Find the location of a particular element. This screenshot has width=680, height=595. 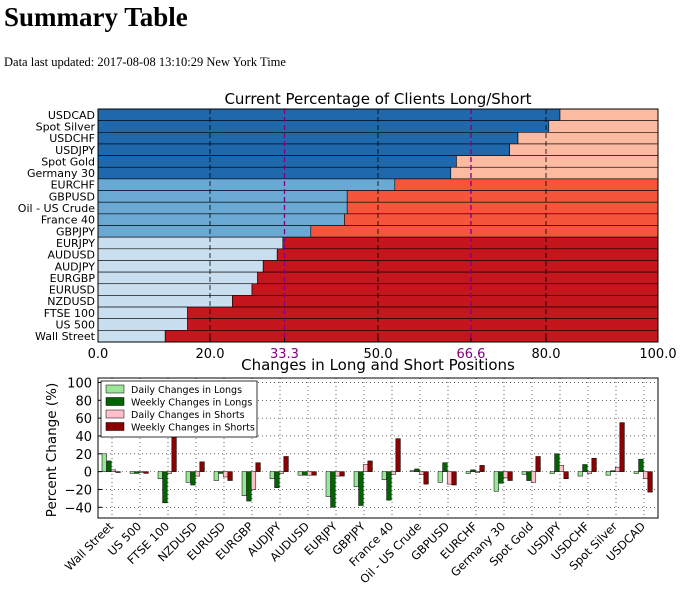

y-tick-label: −20 is located at coordinates (78, 490).